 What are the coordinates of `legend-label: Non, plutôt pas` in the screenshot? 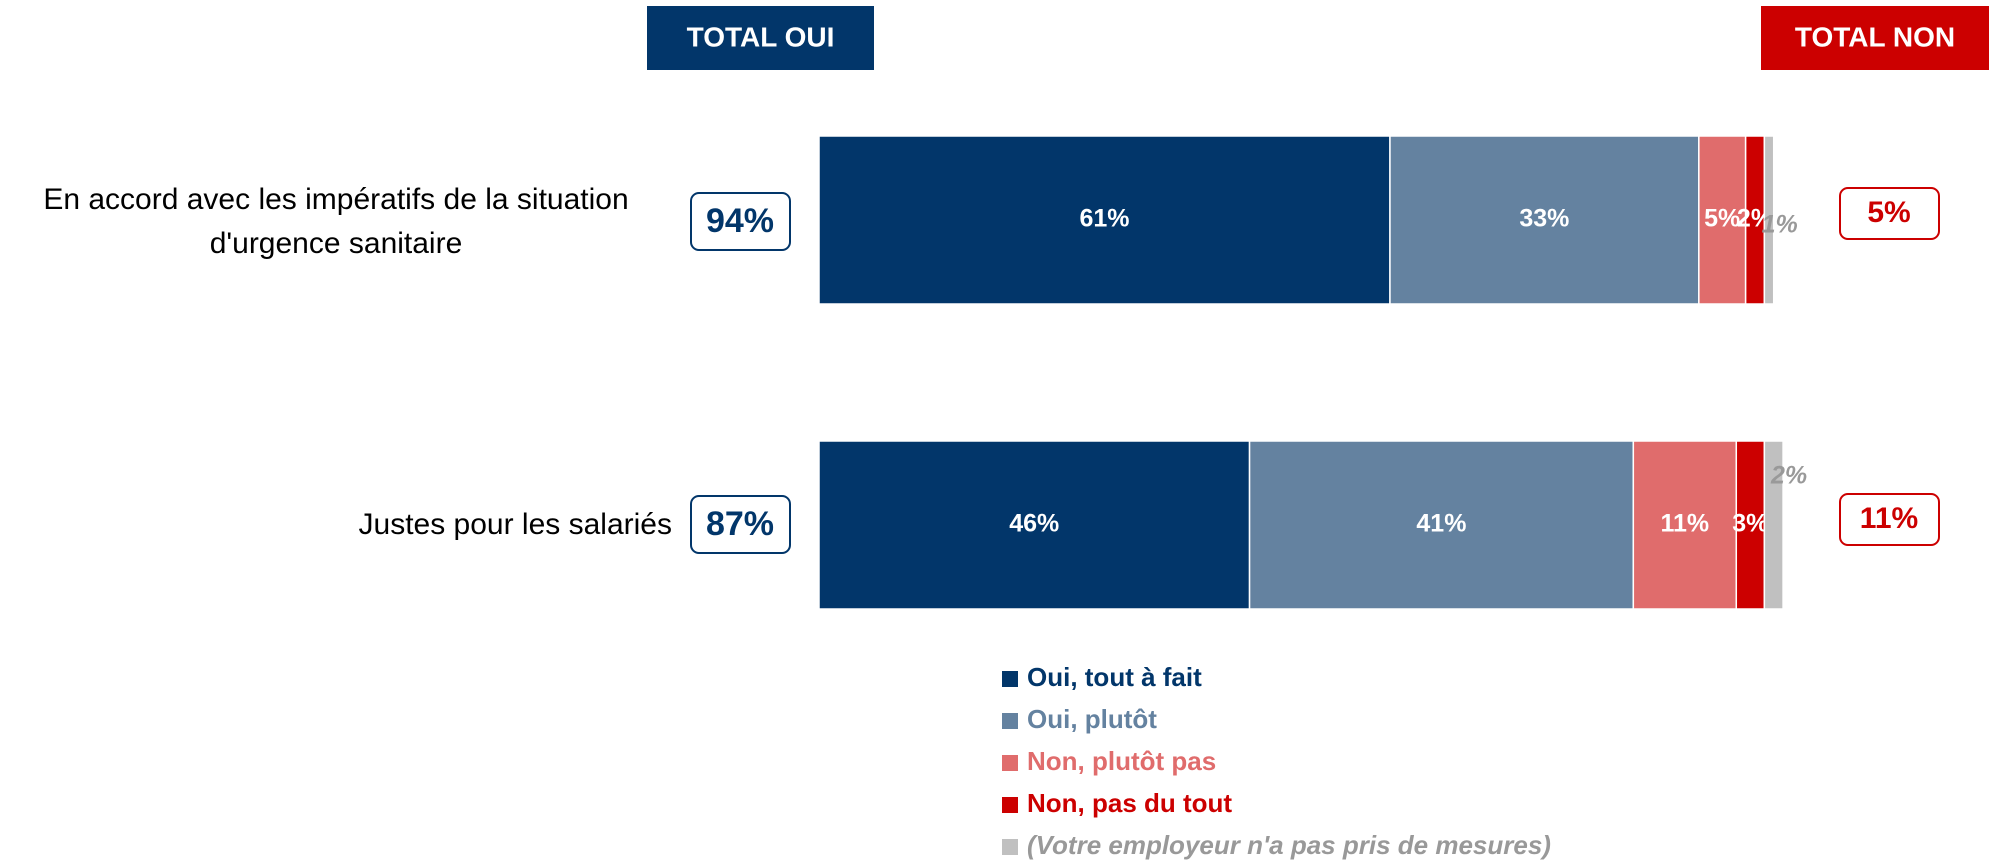 It's located at (1121, 761).